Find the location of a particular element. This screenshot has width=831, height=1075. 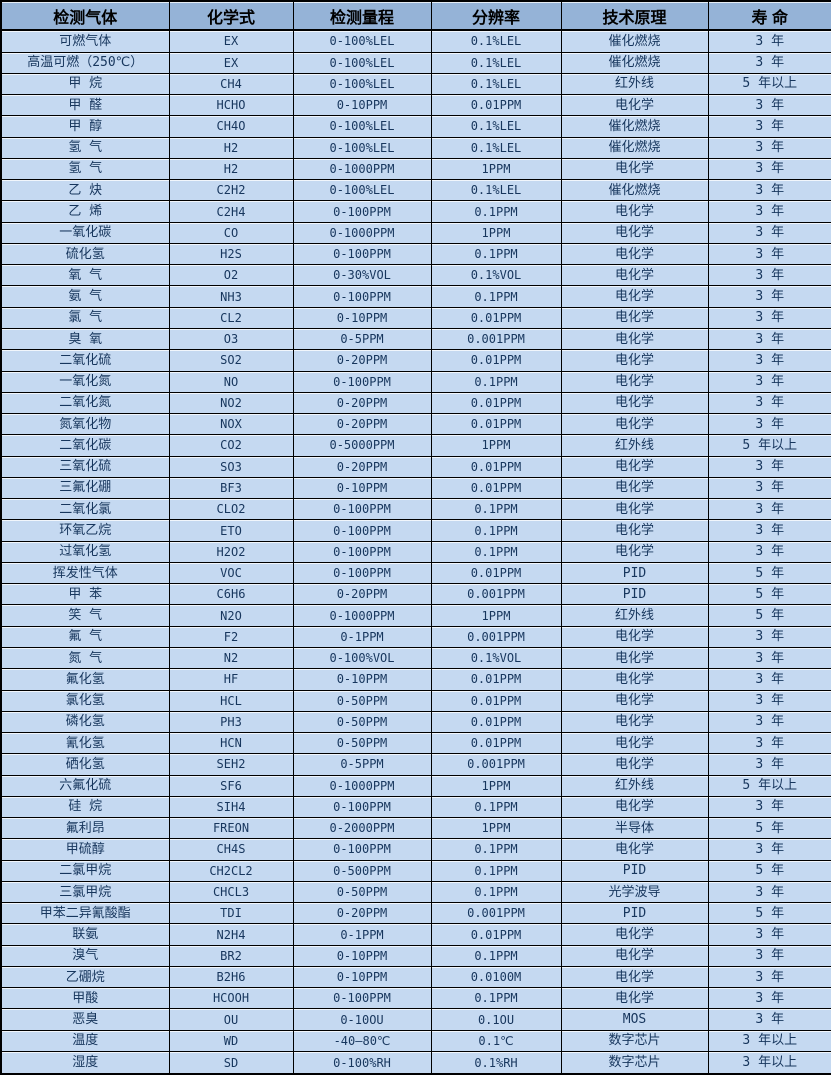

table-row: 甲硫醇 CH4S 0-100PPM 0.1PPM 电化学 3 年 is located at coordinates (415, 849).